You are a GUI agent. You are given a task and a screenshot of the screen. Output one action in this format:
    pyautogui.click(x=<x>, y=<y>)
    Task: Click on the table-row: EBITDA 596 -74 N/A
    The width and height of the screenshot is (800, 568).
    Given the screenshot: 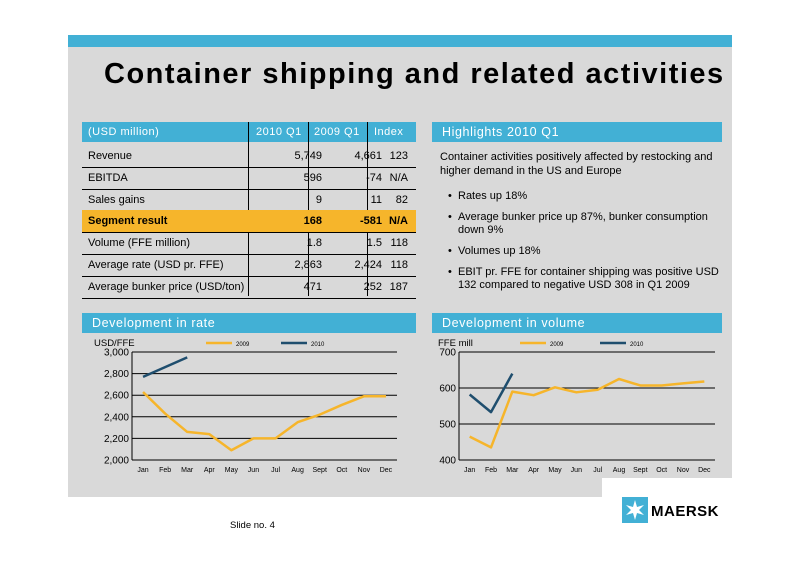 What is the action you would take?
    pyautogui.click(x=249, y=178)
    